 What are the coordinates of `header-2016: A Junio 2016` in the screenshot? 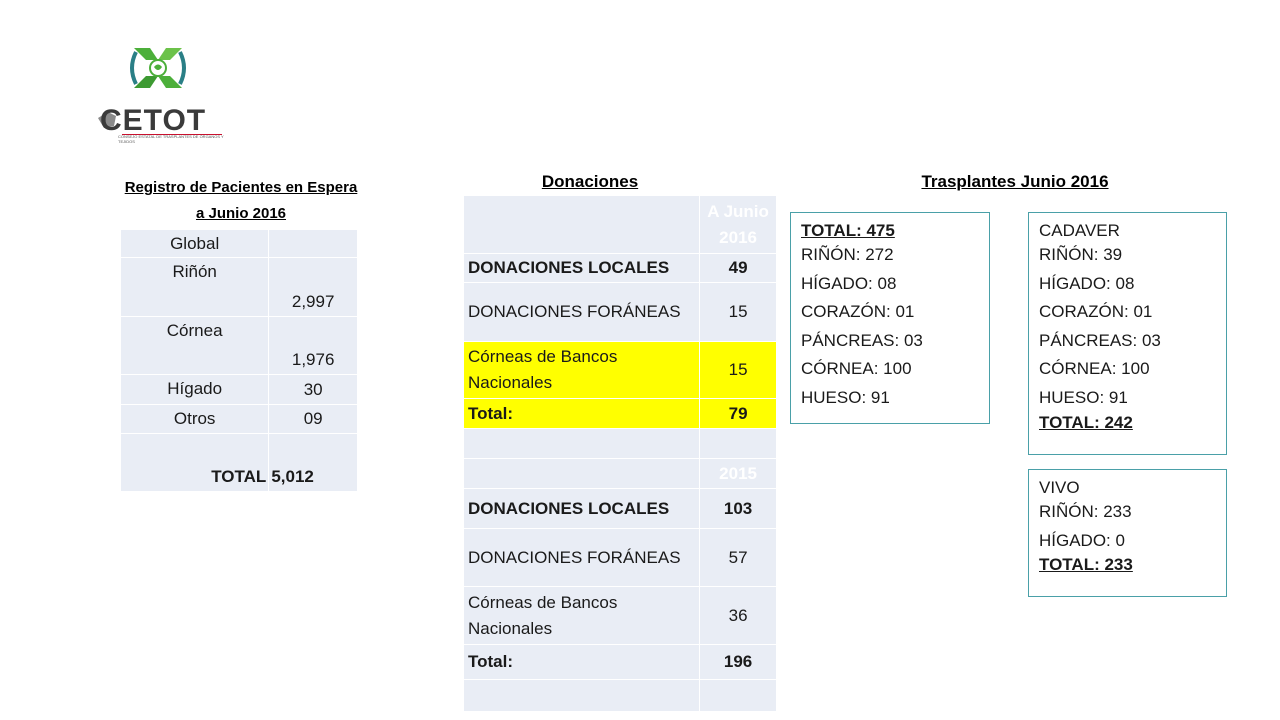 It's located at (738, 224).